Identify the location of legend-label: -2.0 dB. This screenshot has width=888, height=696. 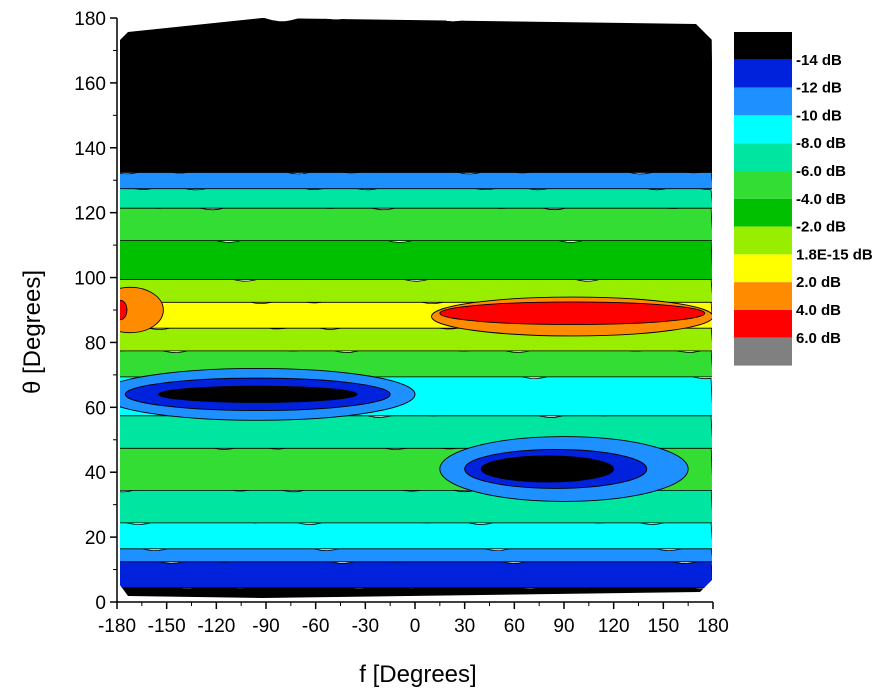
(821, 227).